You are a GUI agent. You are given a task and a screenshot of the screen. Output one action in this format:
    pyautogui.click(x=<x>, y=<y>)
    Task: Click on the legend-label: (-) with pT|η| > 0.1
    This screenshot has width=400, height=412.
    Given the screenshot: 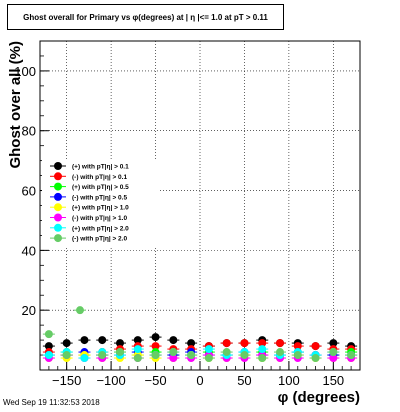 What is the action you would take?
    pyautogui.click(x=99, y=177)
    